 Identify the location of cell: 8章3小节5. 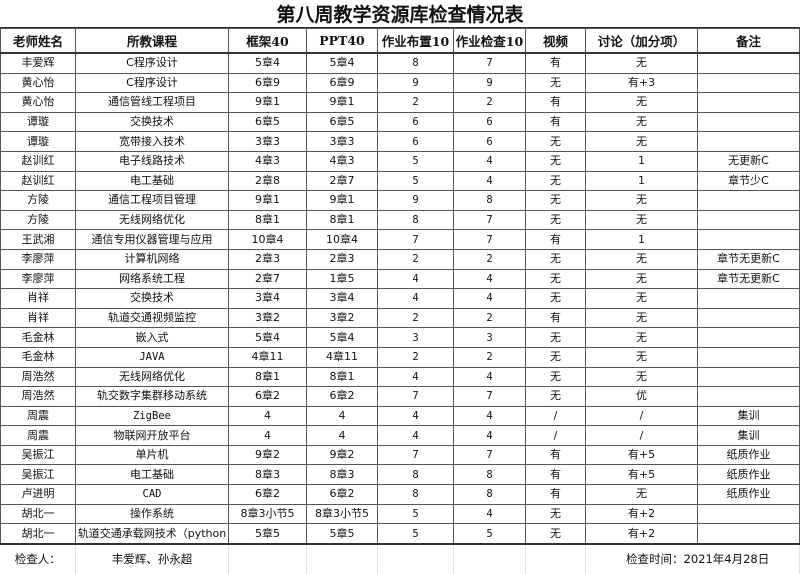
(267, 514).